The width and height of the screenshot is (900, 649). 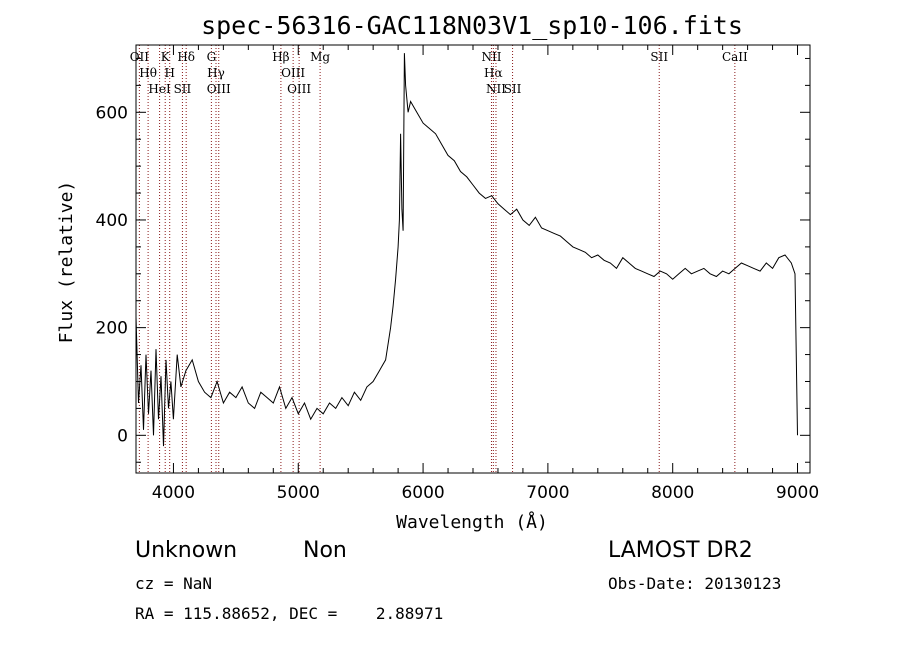 What do you see at coordinates (112, 329) in the screenshot?
I see `y-tick-label: 200` at bounding box center [112, 329].